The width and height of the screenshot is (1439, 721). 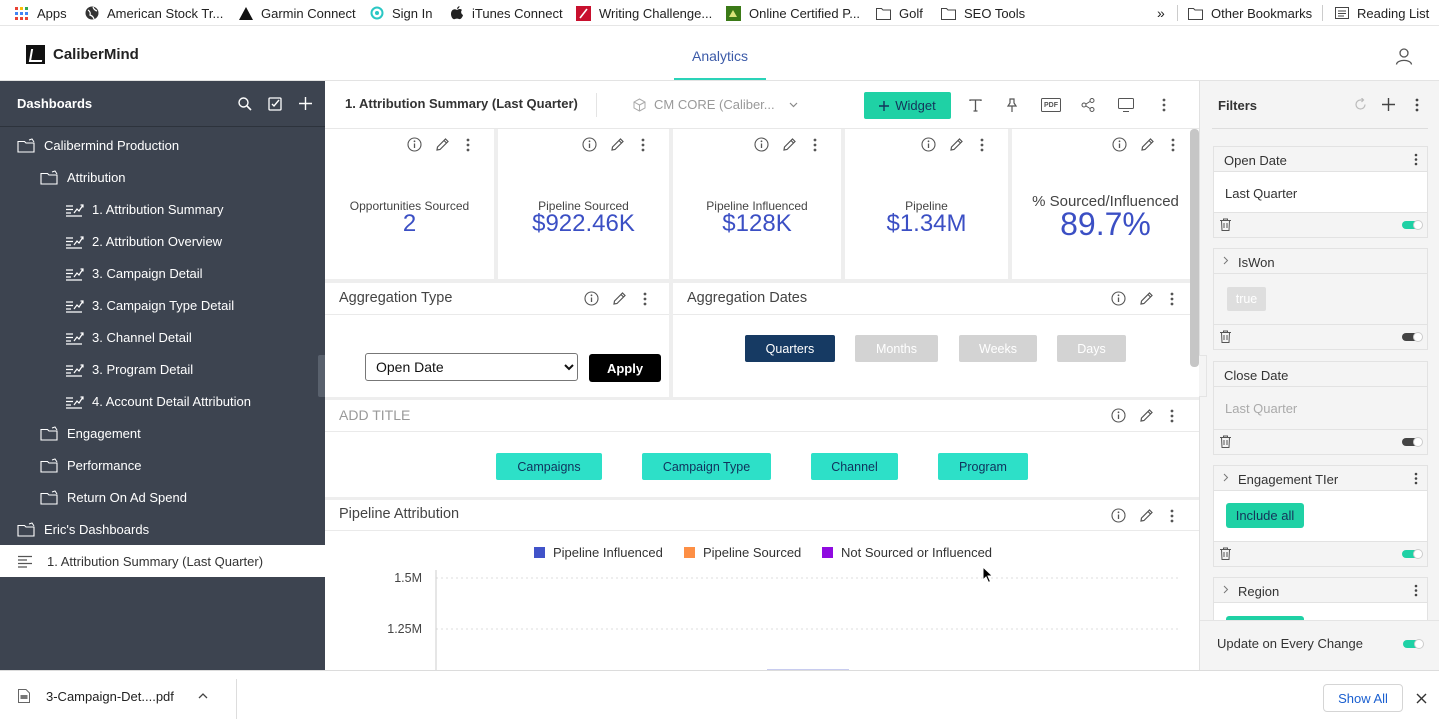 I want to click on filter-header: Close Date, so click(x=1320, y=374).